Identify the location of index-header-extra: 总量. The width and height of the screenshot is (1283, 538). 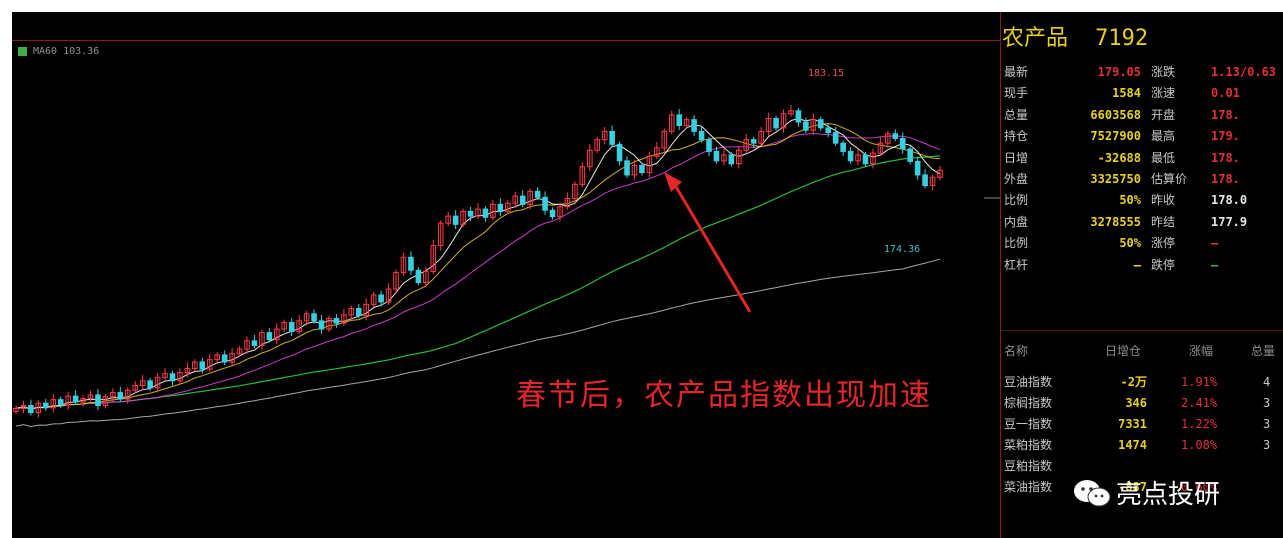
(1263, 351).